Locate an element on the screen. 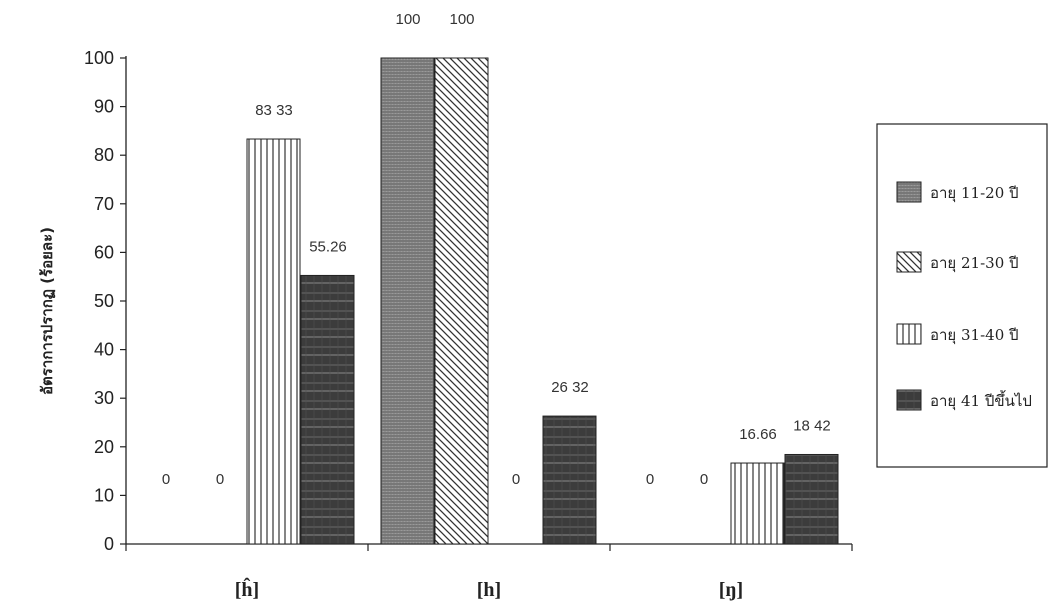  y-axis: 0 10 20 30 40 50 60 70 80 90 100 is located at coordinates (105, 301).